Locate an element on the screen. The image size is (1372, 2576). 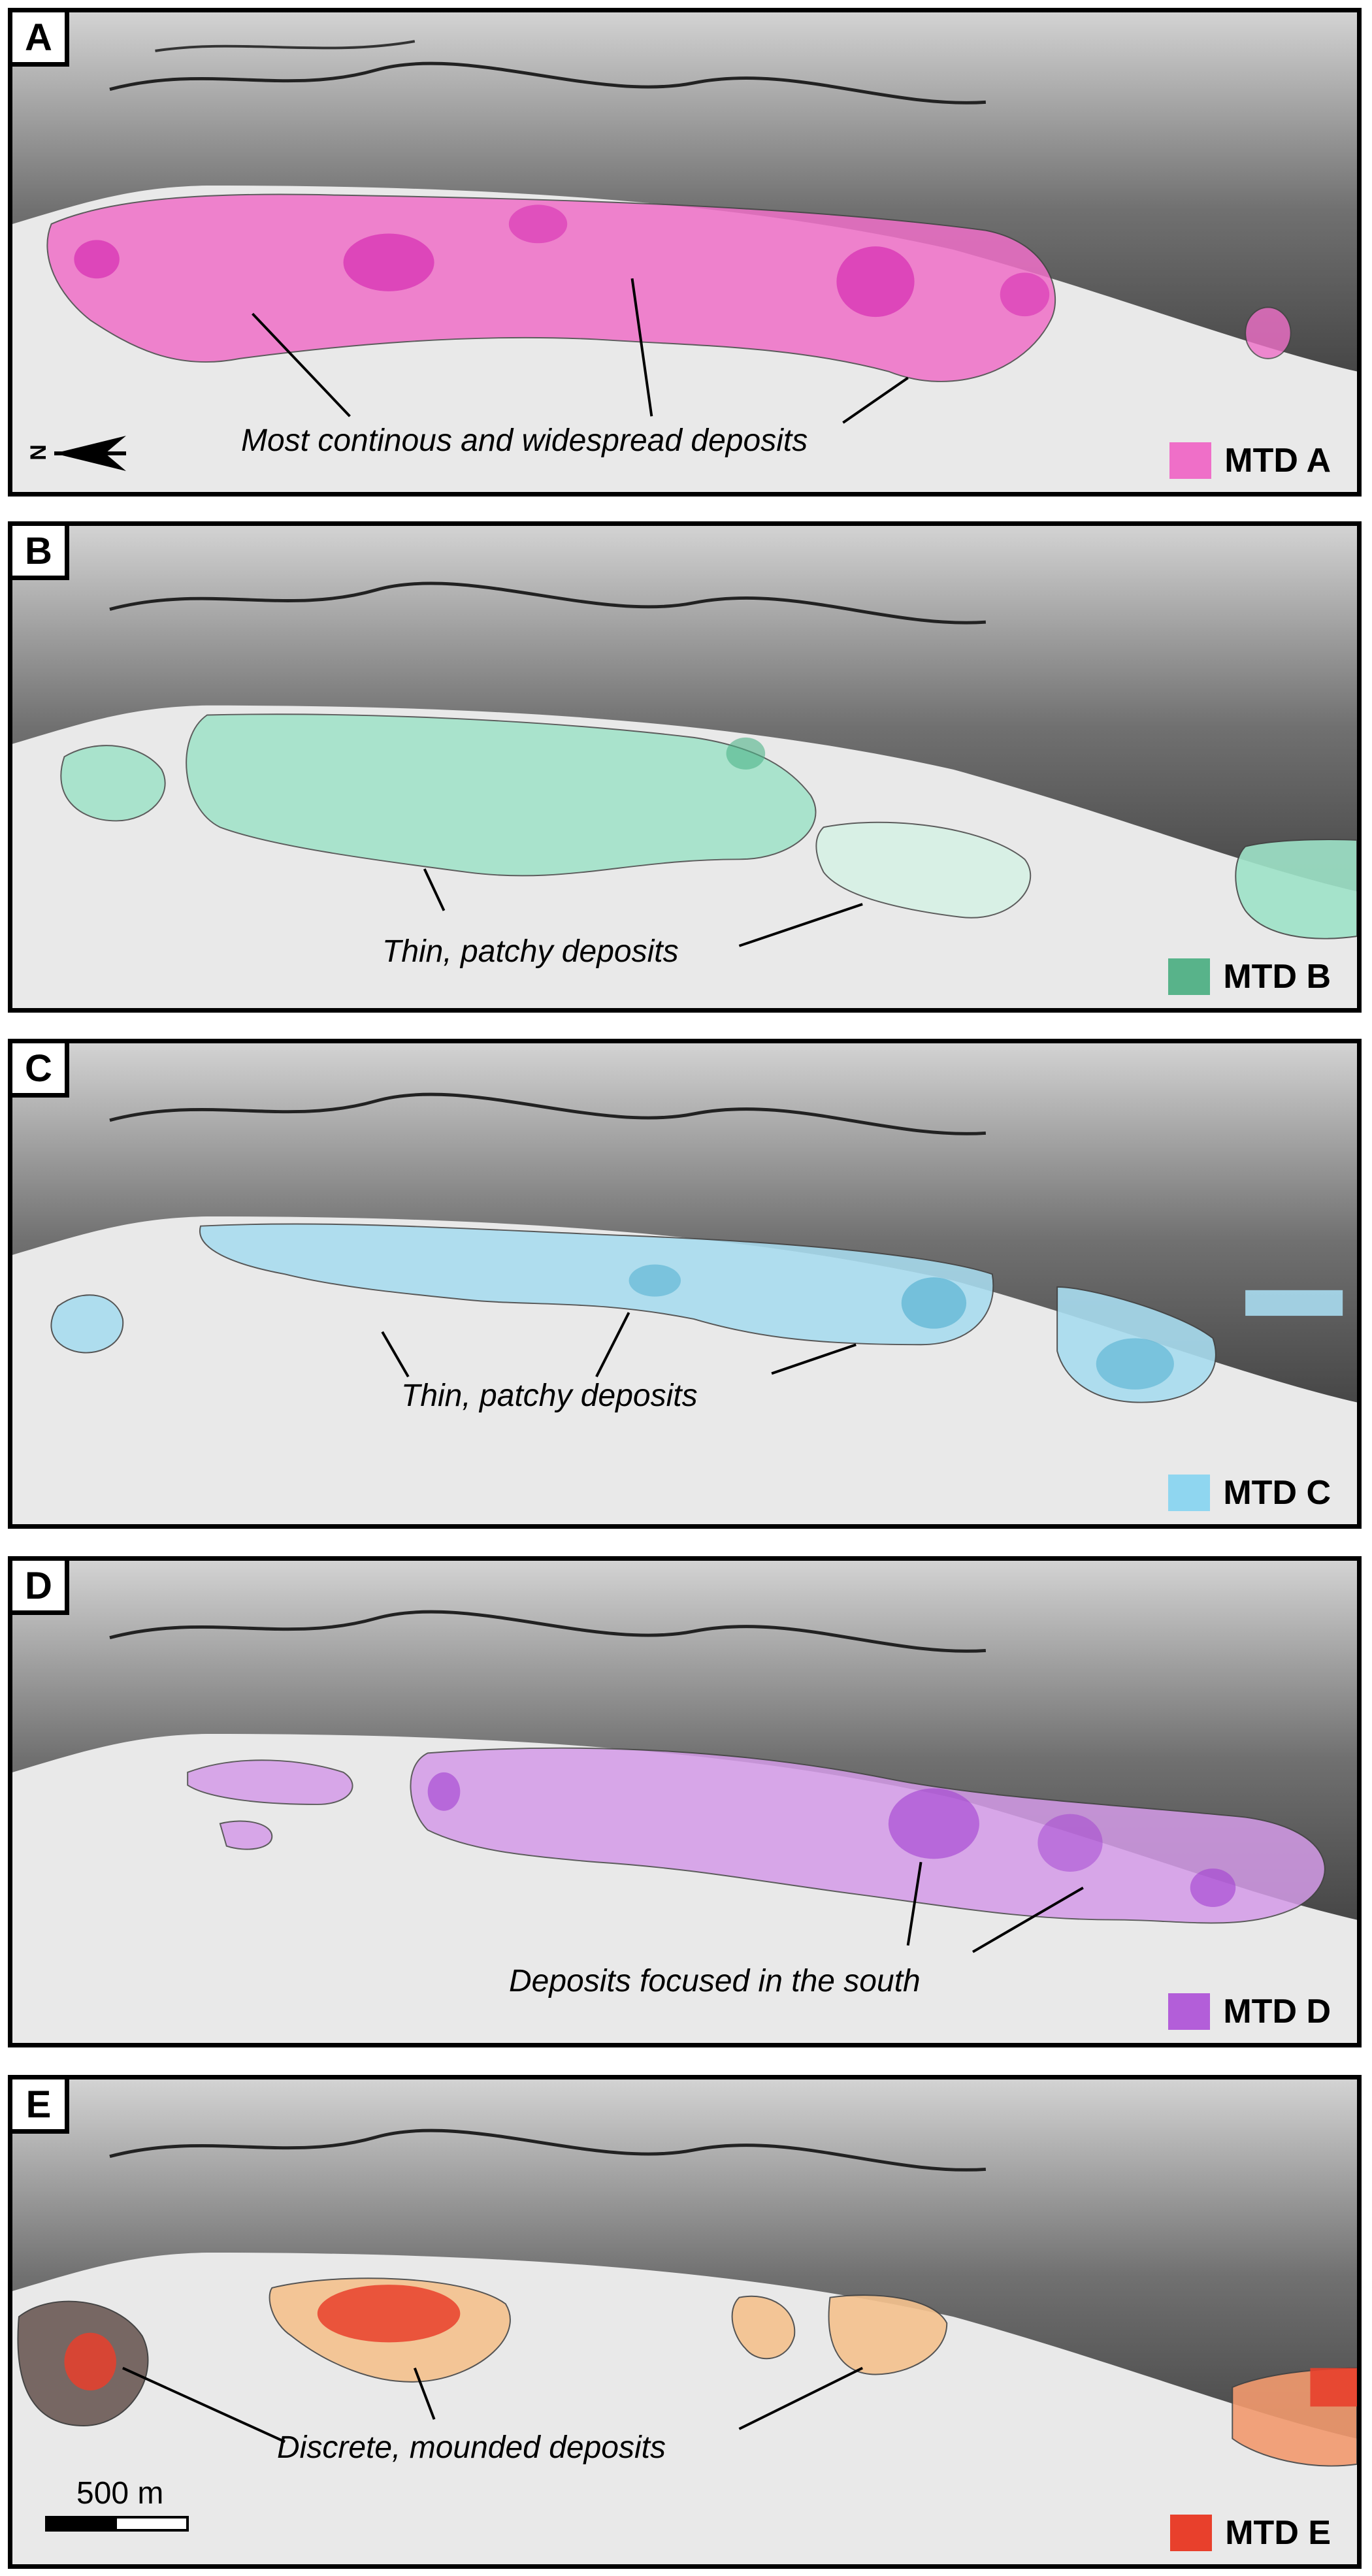
north-arrow: N is located at coordinates (79, 453).